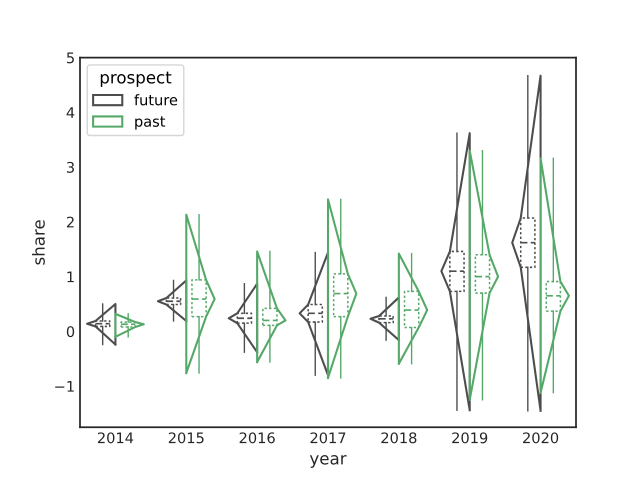  Describe the element at coordinates (257, 438) in the screenshot. I see `x-tick-label: 2016` at that location.